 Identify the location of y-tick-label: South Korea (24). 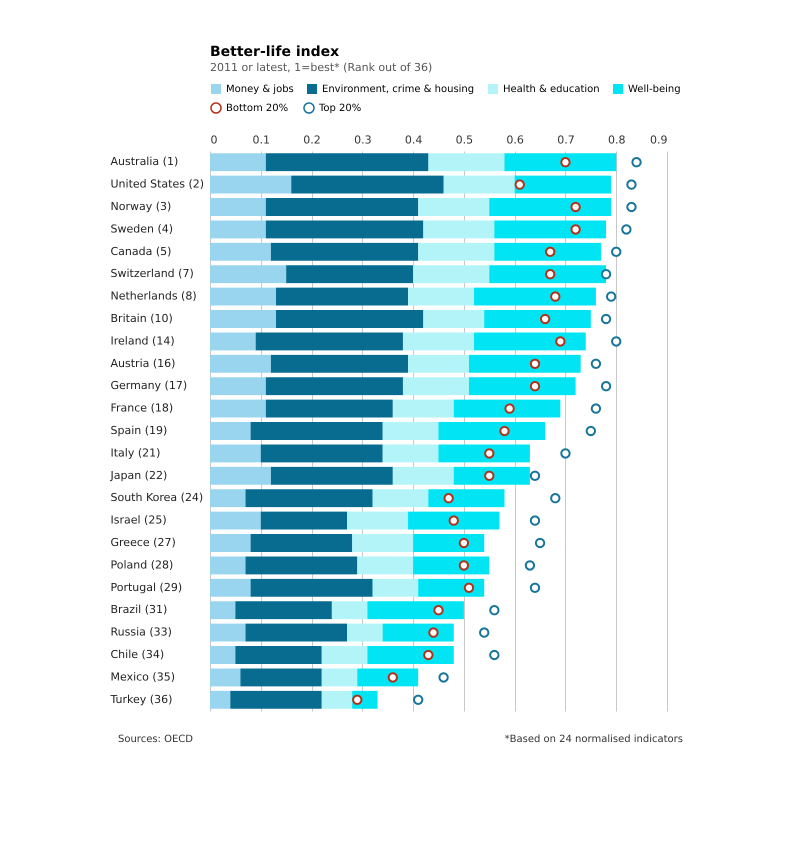
(157, 497).